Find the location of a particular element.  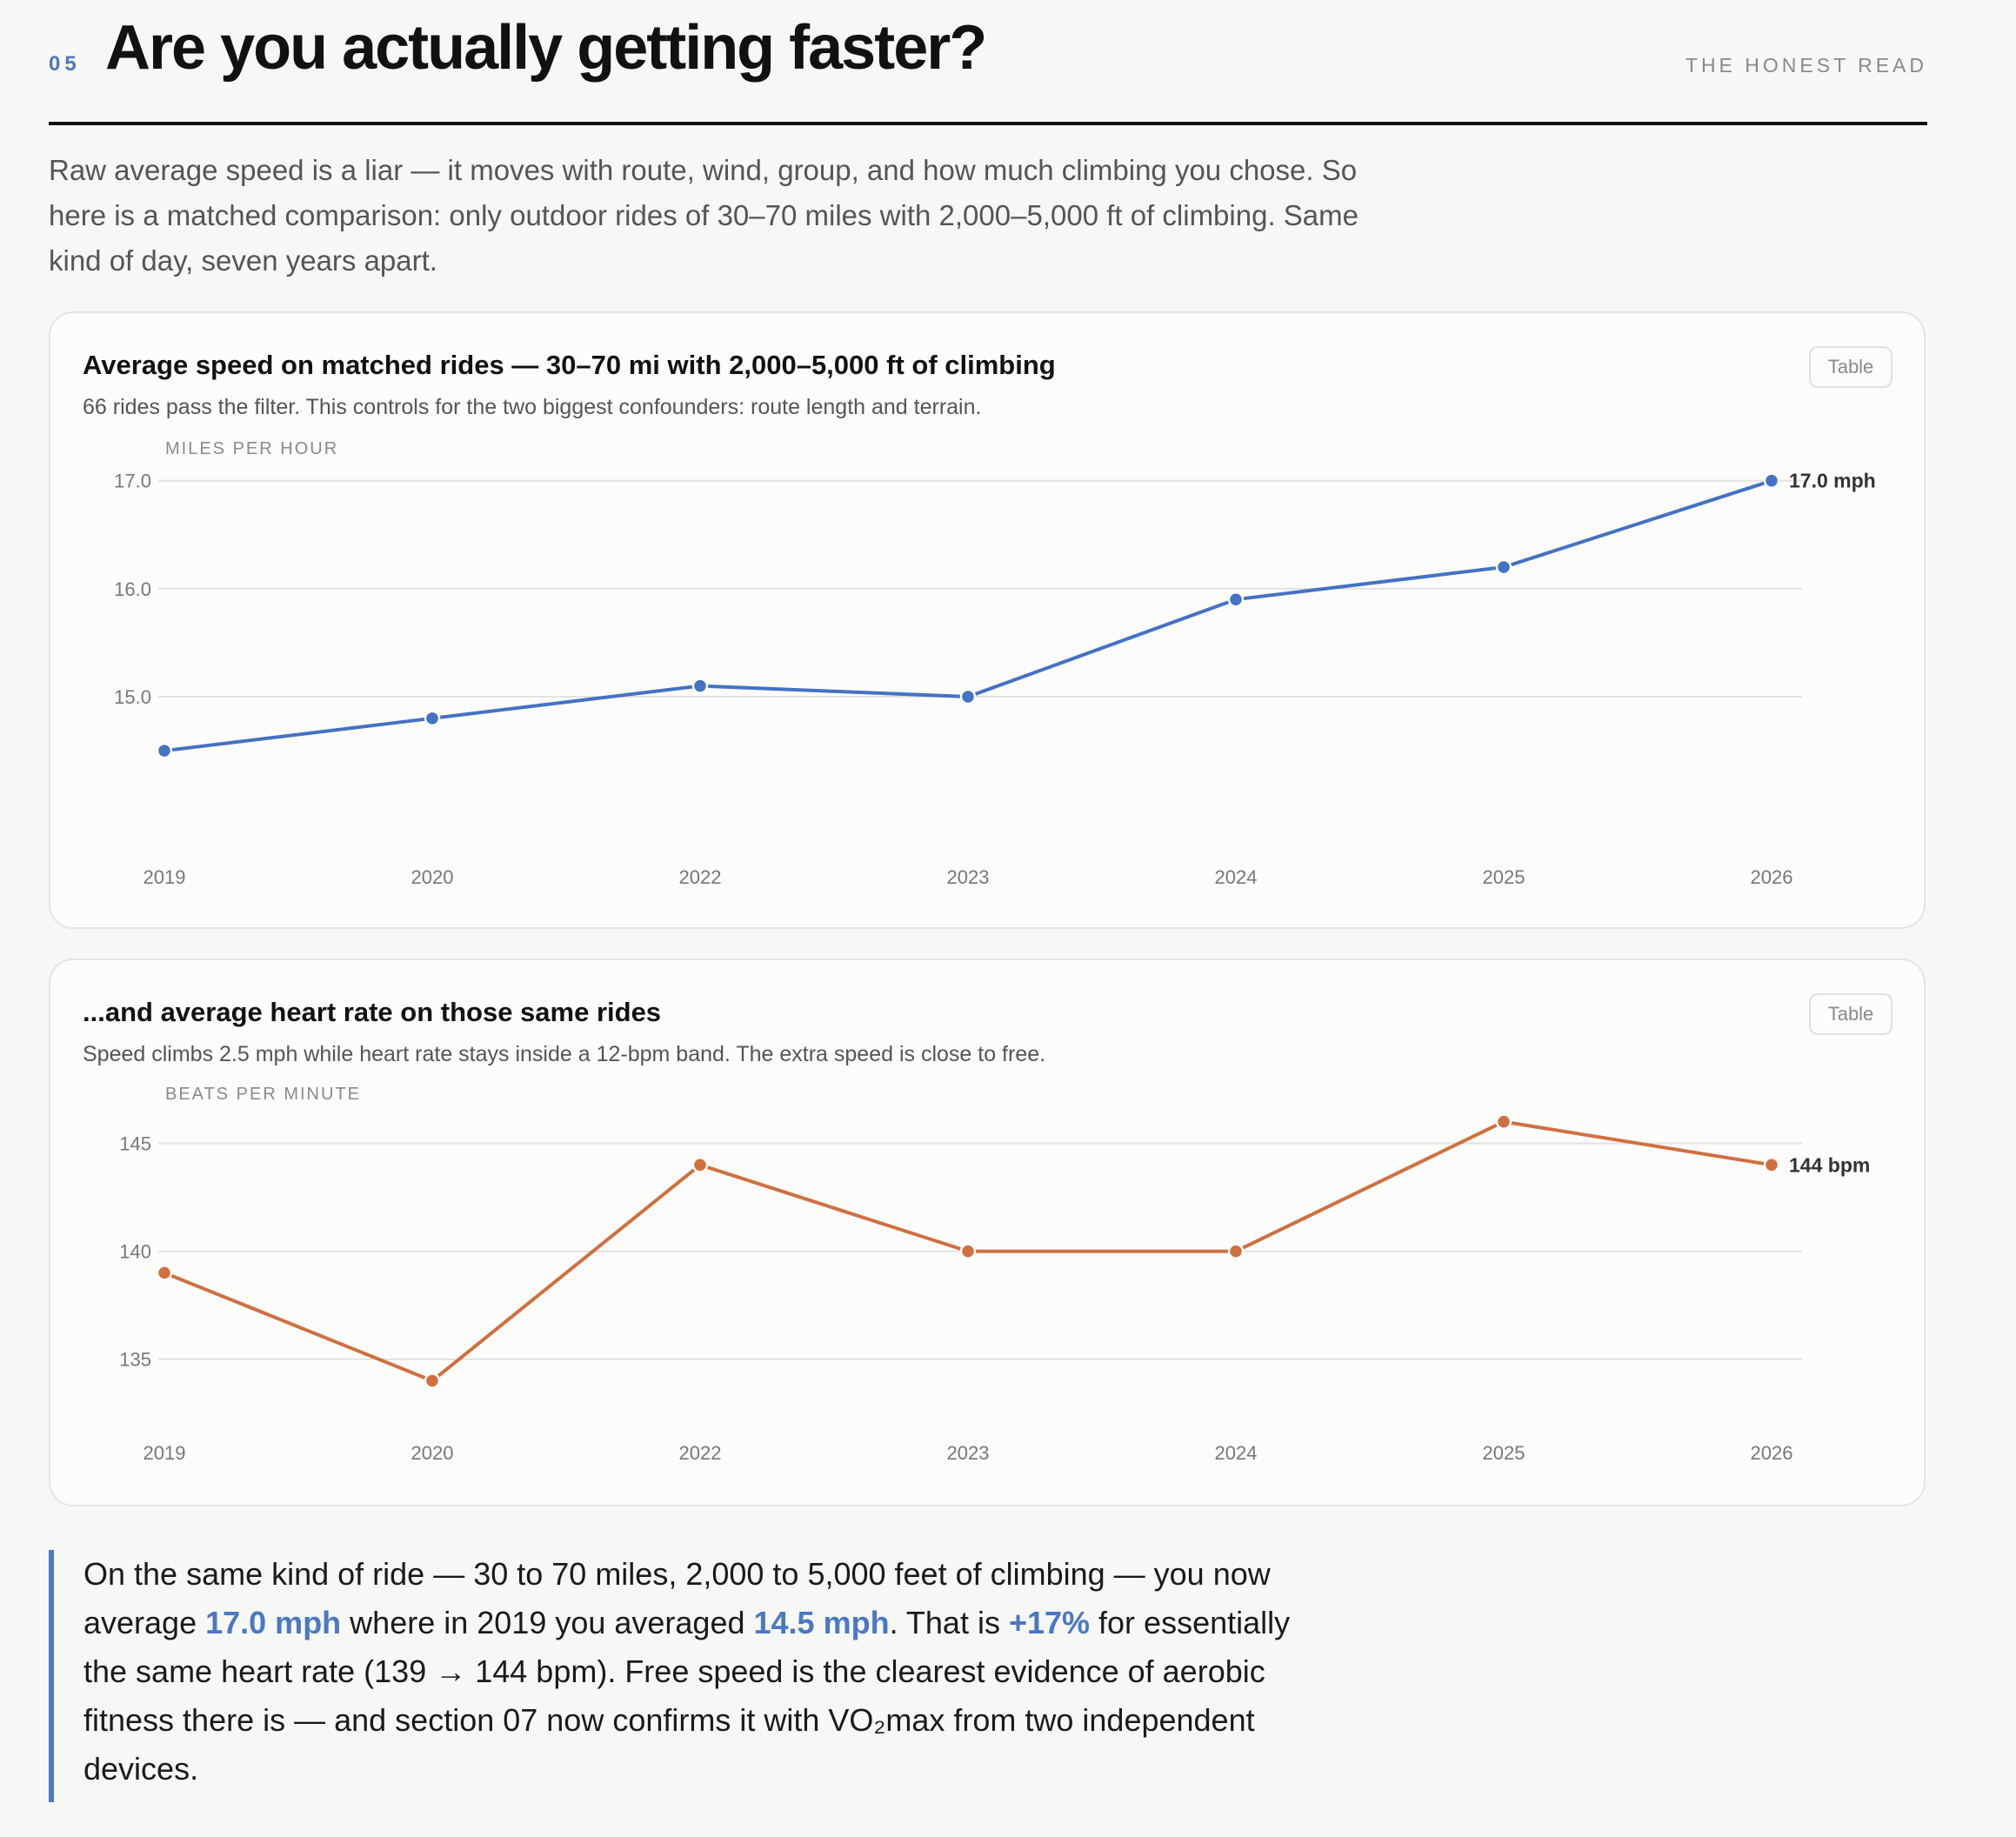

speed-table-button: Table is located at coordinates (1851, 367).